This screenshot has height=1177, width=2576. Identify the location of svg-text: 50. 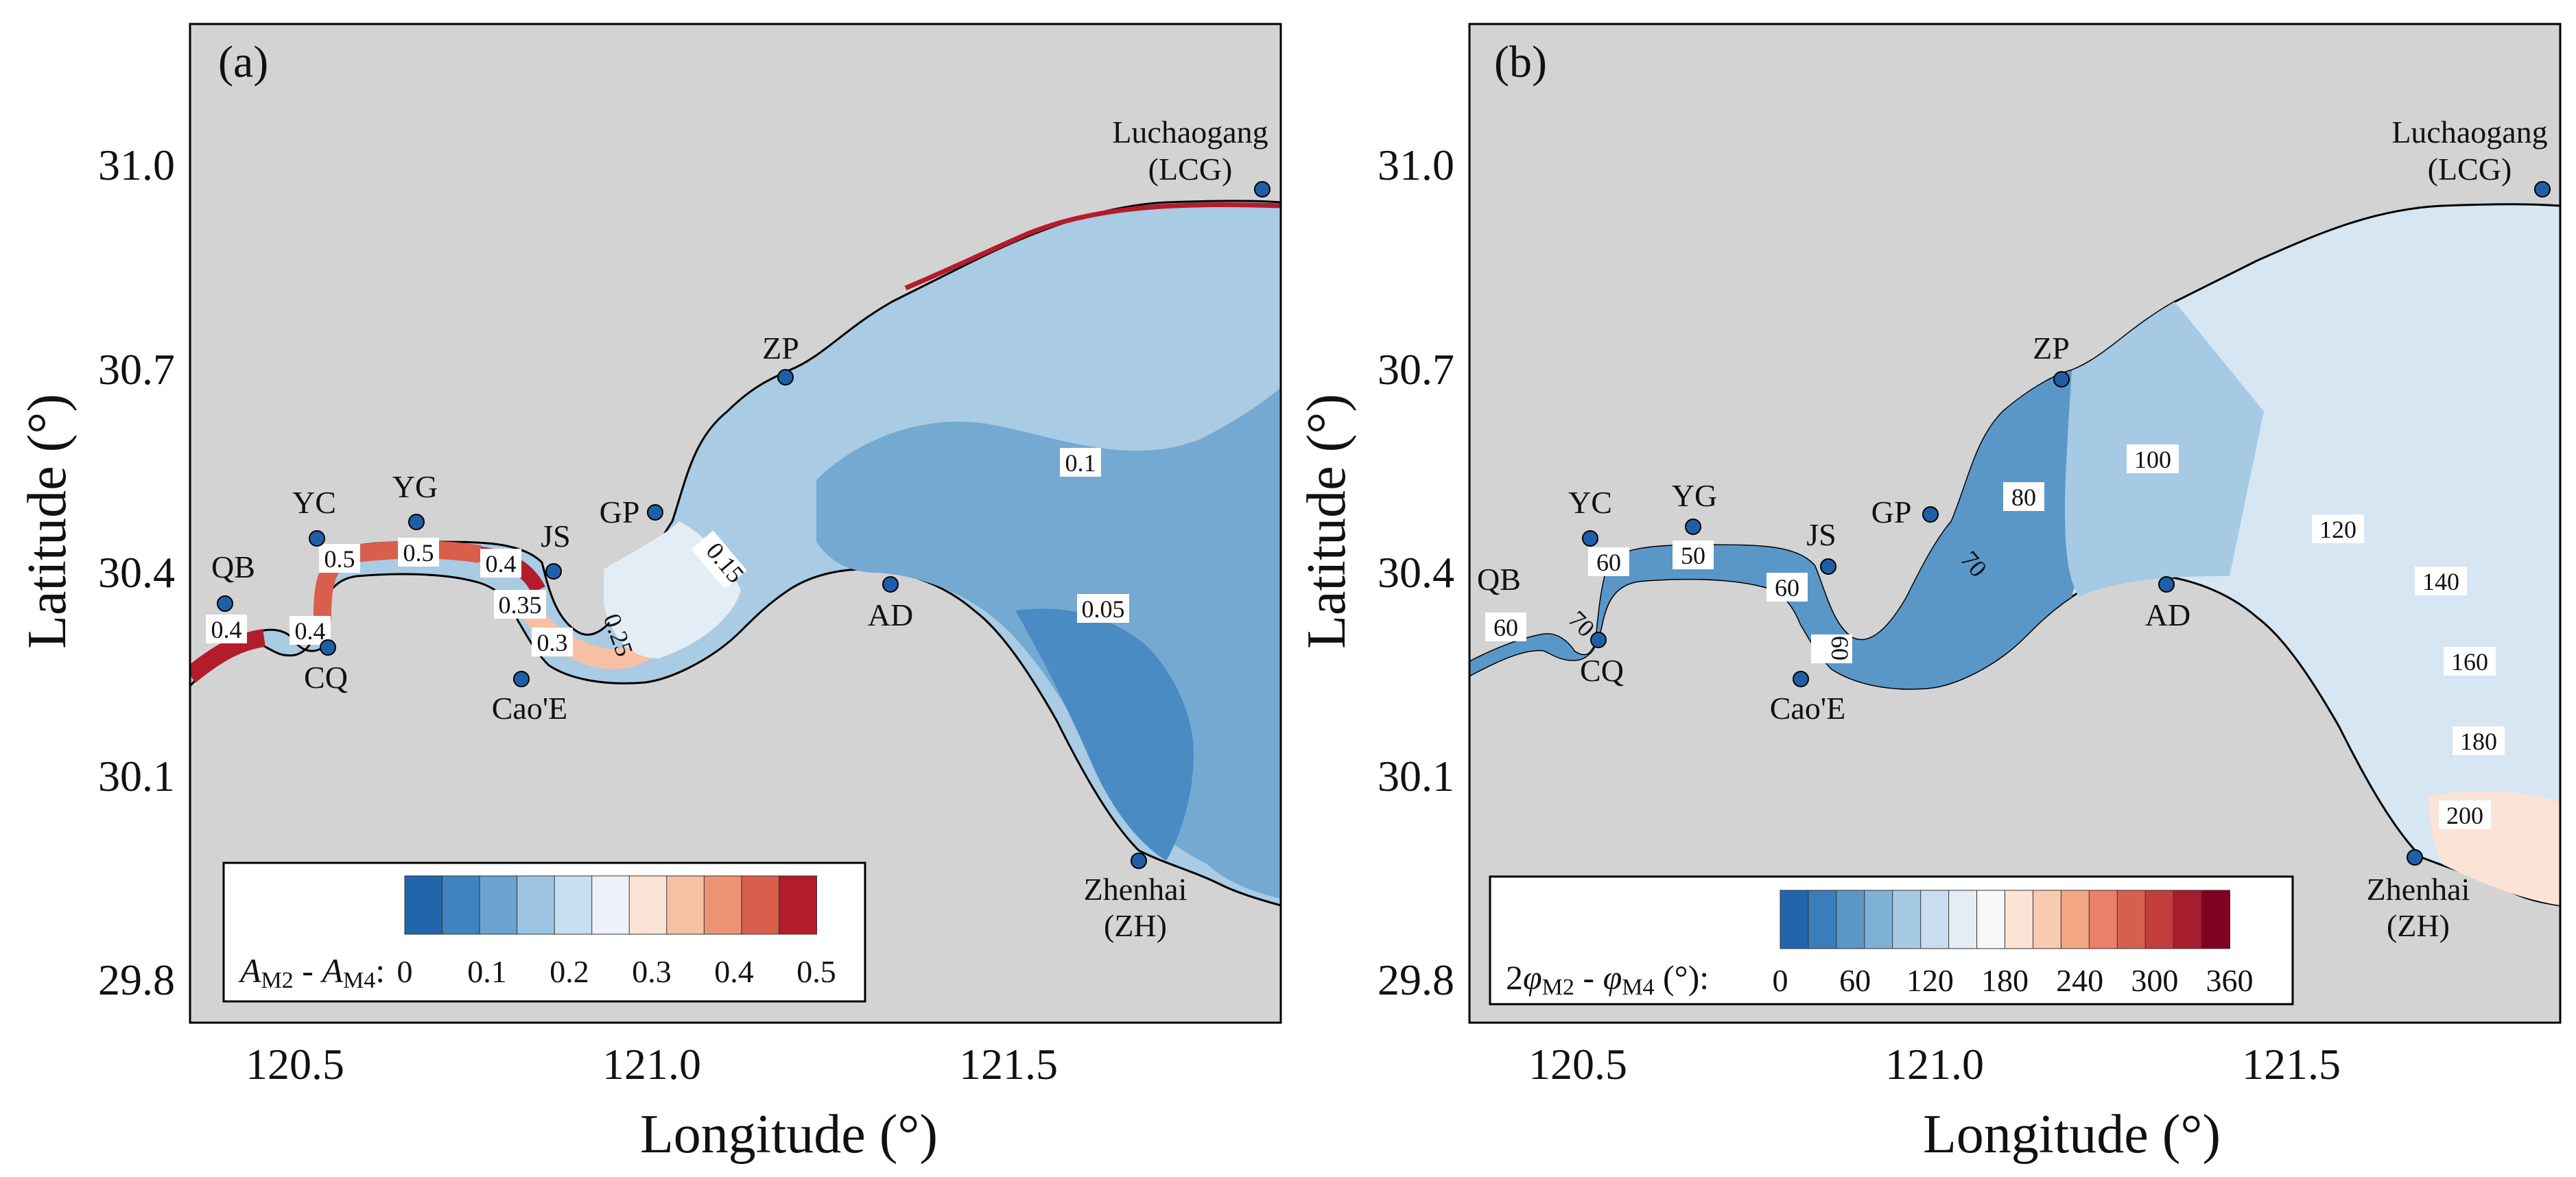
(1693, 555).